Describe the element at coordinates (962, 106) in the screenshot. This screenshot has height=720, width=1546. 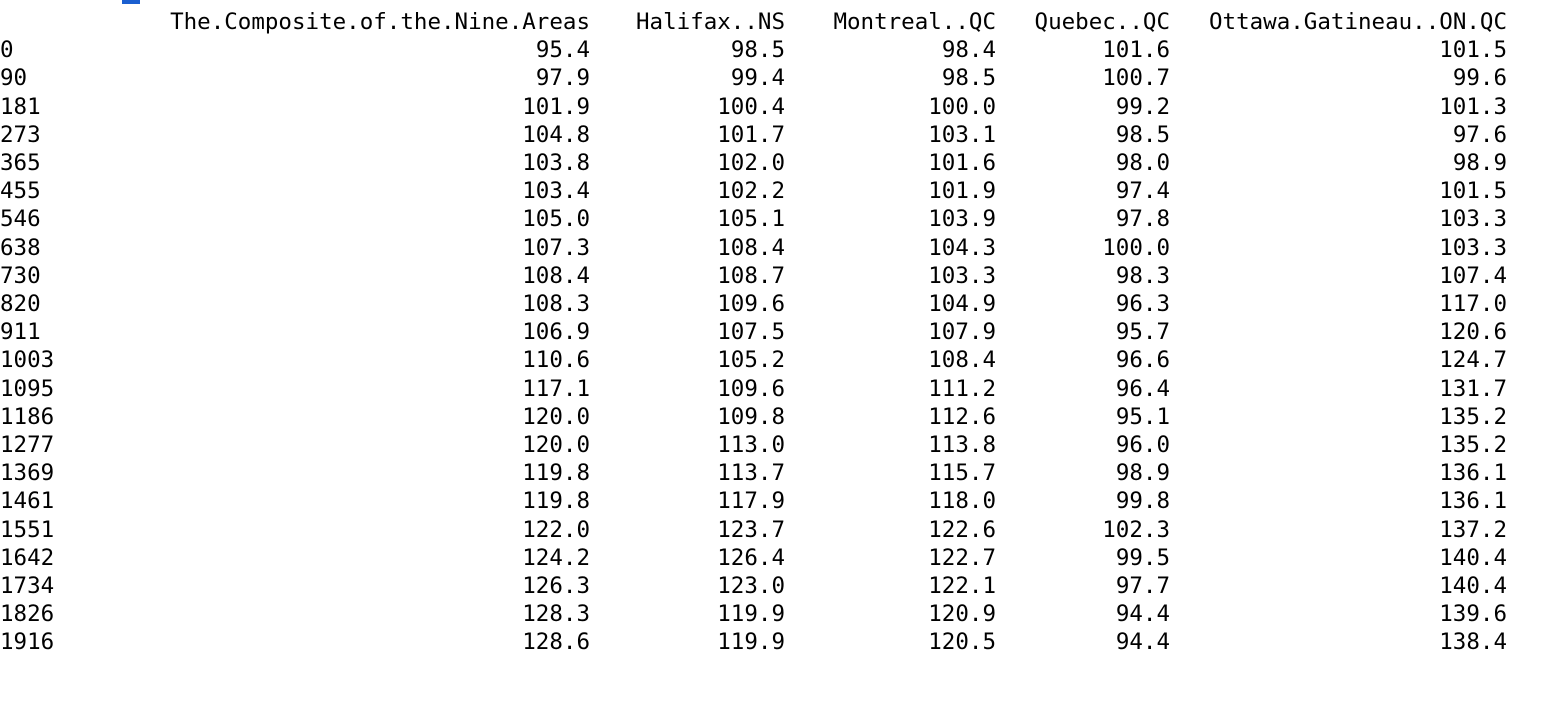
I see `cell-montreal: 100.0` at that location.